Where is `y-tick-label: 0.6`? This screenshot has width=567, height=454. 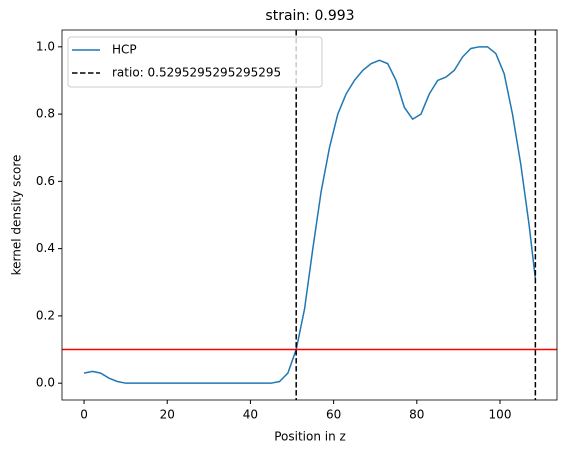 y-tick-label: 0.6 is located at coordinates (45, 181).